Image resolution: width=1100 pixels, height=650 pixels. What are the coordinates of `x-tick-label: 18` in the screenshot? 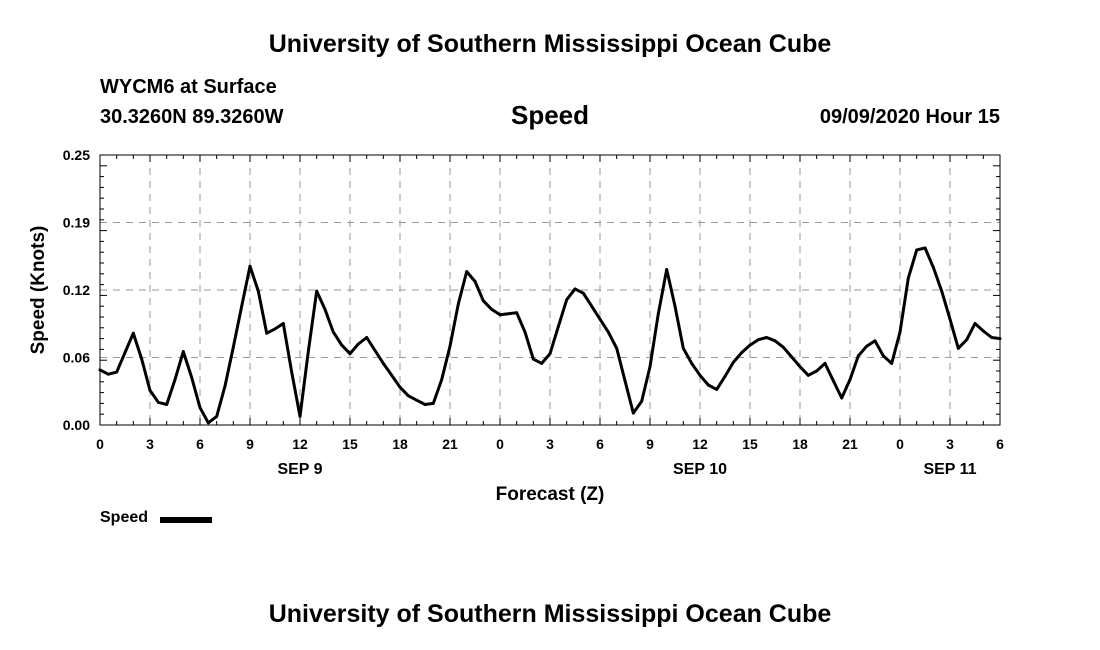 It's located at (800, 444).